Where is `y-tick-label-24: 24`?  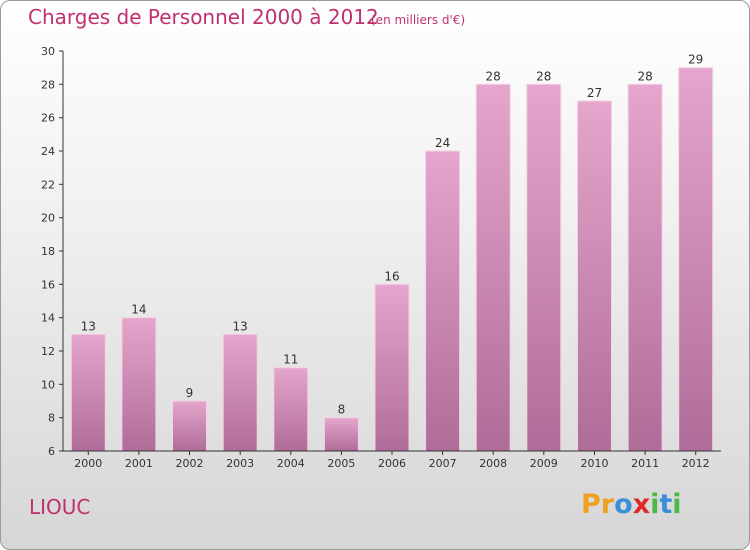
y-tick-label-24: 24 is located at coordinates (48, 151).